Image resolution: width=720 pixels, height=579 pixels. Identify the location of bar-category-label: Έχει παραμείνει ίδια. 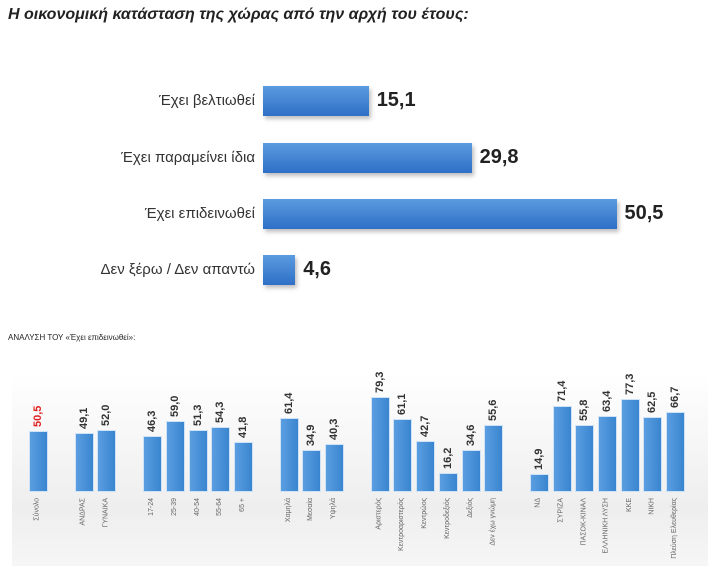
(188, 157).